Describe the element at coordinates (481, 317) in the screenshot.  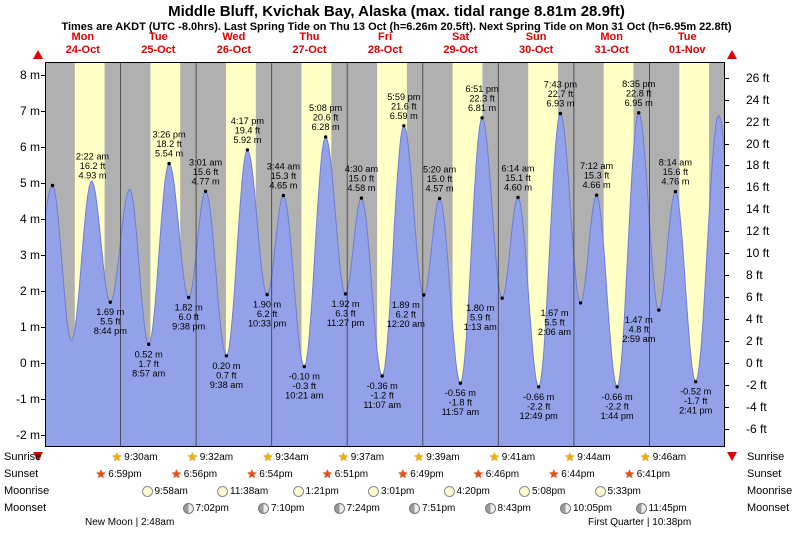
I see `tide-extreme-label: 1.80 m 5.9 ft 1:13 am` at that location.